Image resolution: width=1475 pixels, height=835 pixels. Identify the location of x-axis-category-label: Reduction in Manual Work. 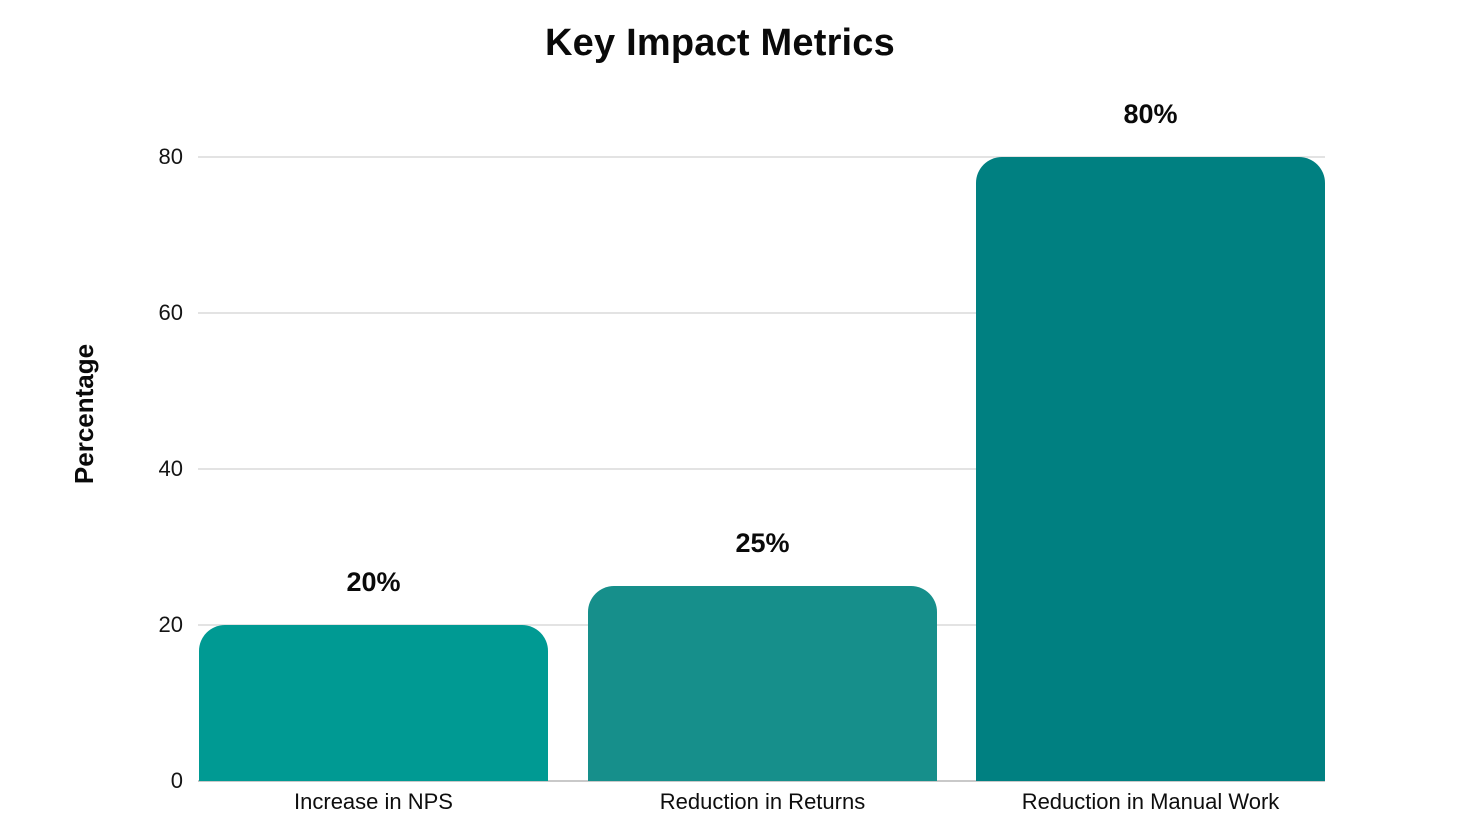
(1150, 801).